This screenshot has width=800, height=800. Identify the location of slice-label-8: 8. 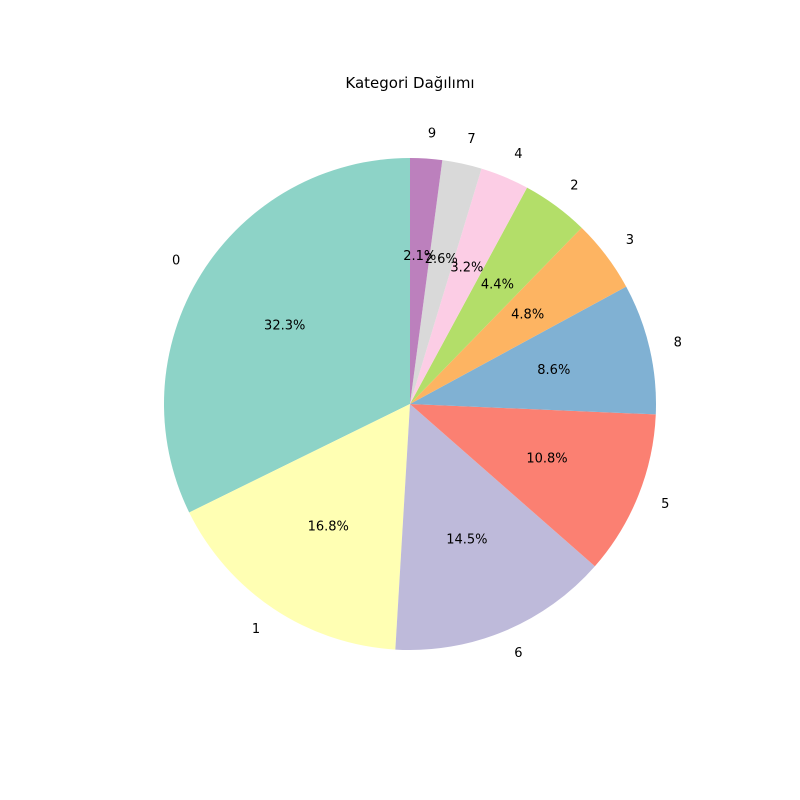
(678, 342).